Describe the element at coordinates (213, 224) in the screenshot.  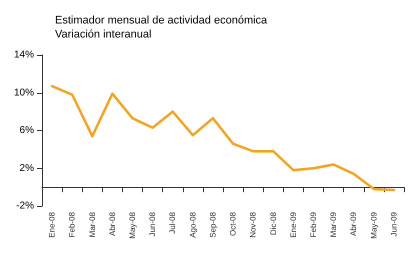
I see `x-tick-label: Sep-08` at that location.